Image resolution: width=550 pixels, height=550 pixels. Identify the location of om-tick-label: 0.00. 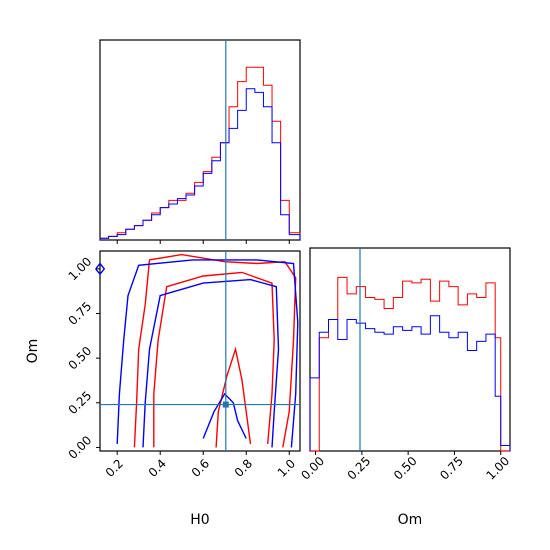
(80, 447).